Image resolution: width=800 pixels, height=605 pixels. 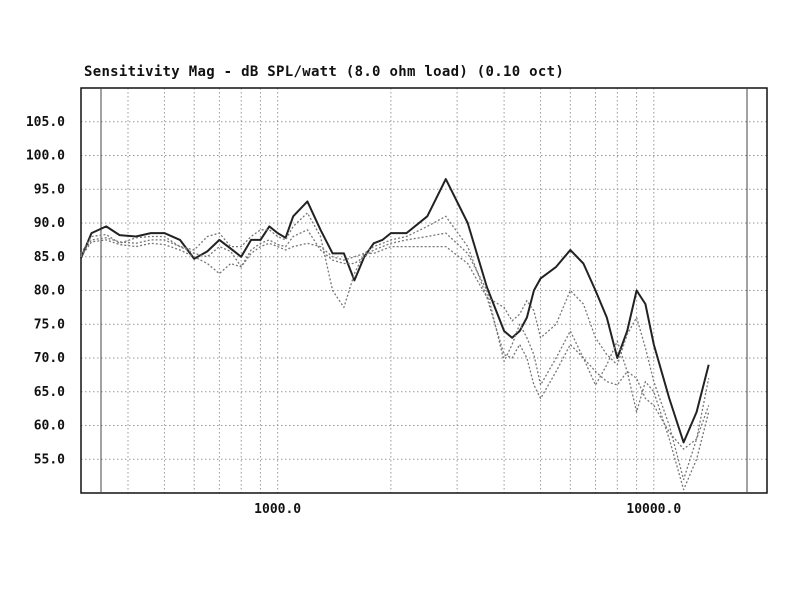 What do you see at coordinates (653, 509) in the screenshot?
I see `x-tick-label: 10000.0` at bounding box center [653, 509].